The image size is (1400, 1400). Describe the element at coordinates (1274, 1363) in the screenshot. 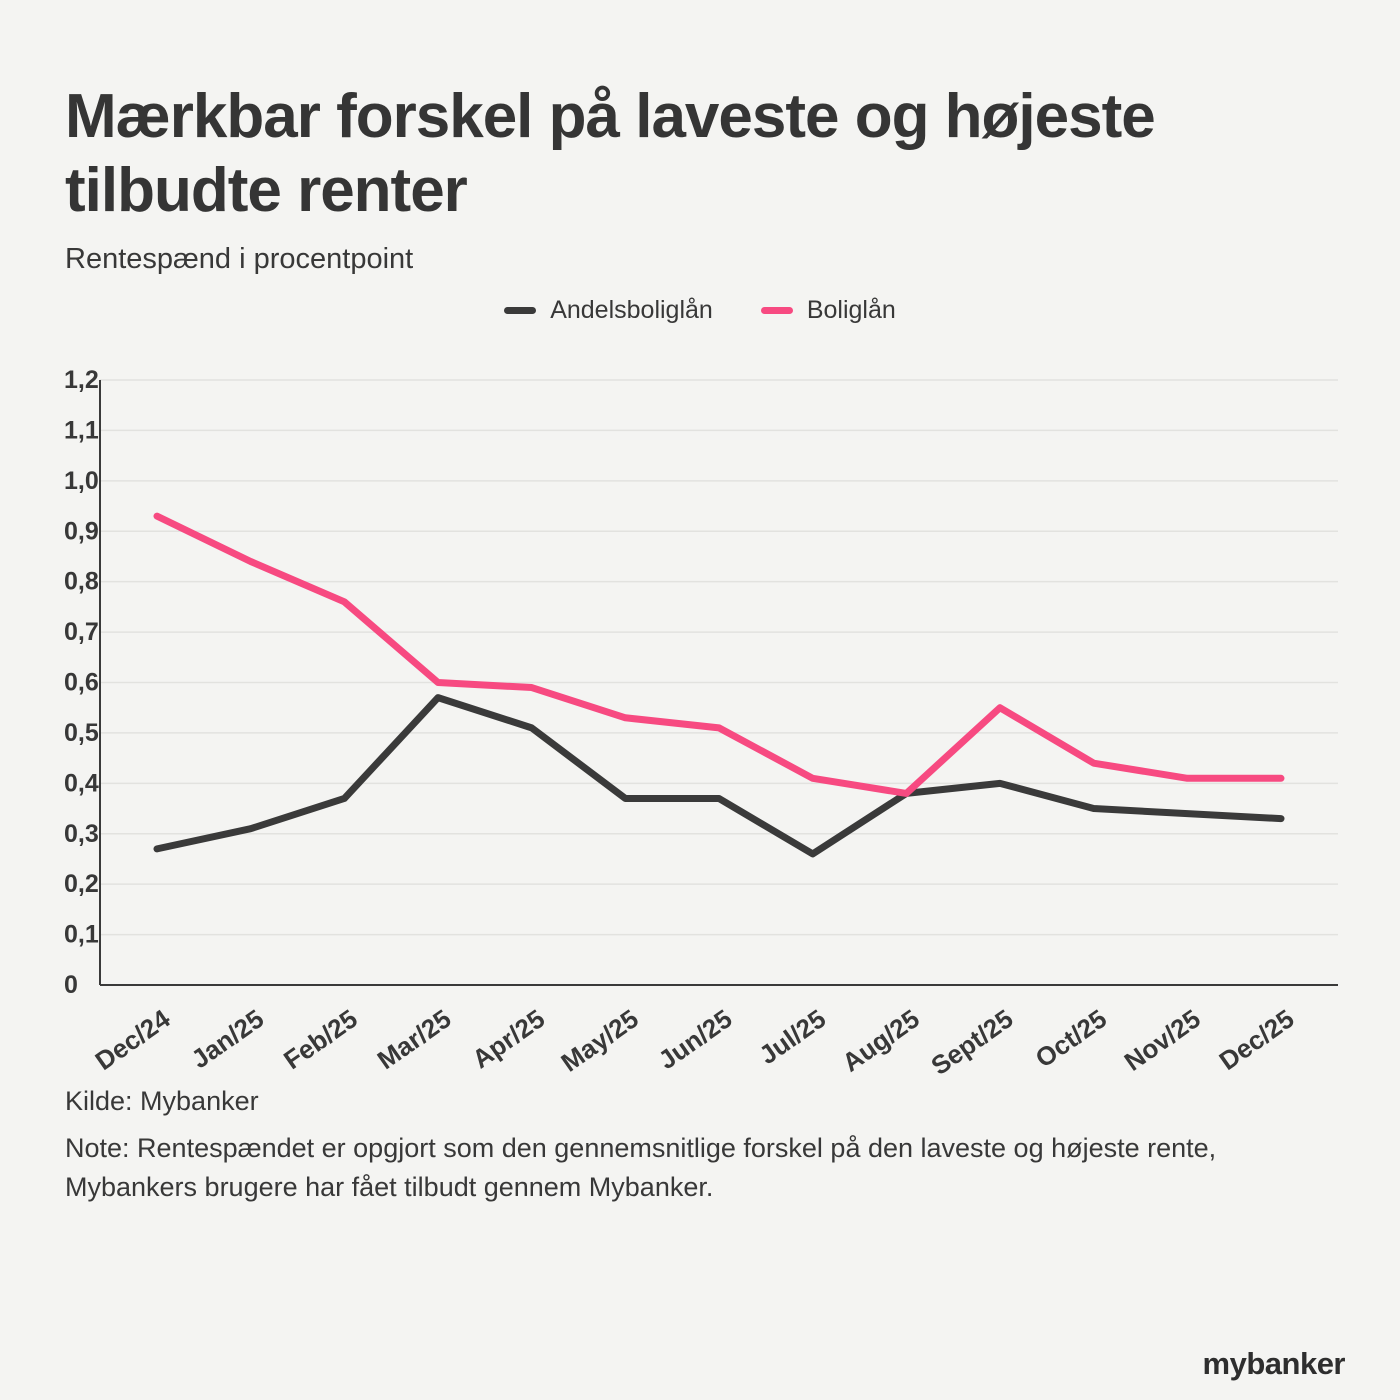

I see `mybanker-logo: mybanker` at that location.